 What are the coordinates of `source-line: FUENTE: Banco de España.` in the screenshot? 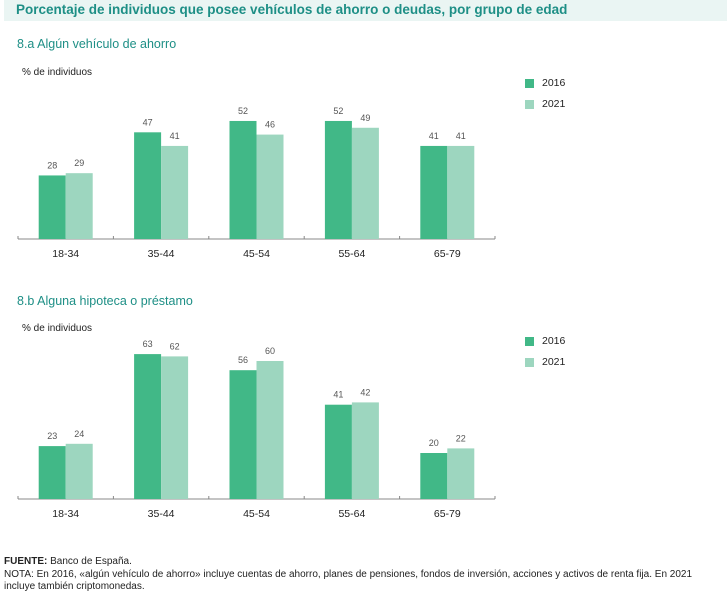 It's located at (364, 562).